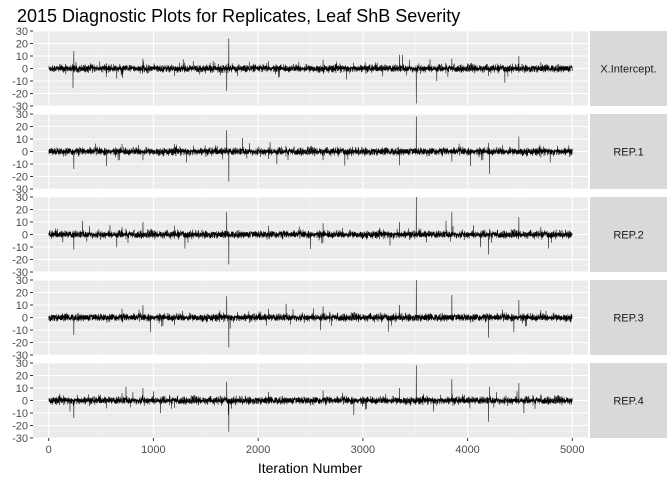  I want to click on x-tick-label: 0, so click(49, 450).